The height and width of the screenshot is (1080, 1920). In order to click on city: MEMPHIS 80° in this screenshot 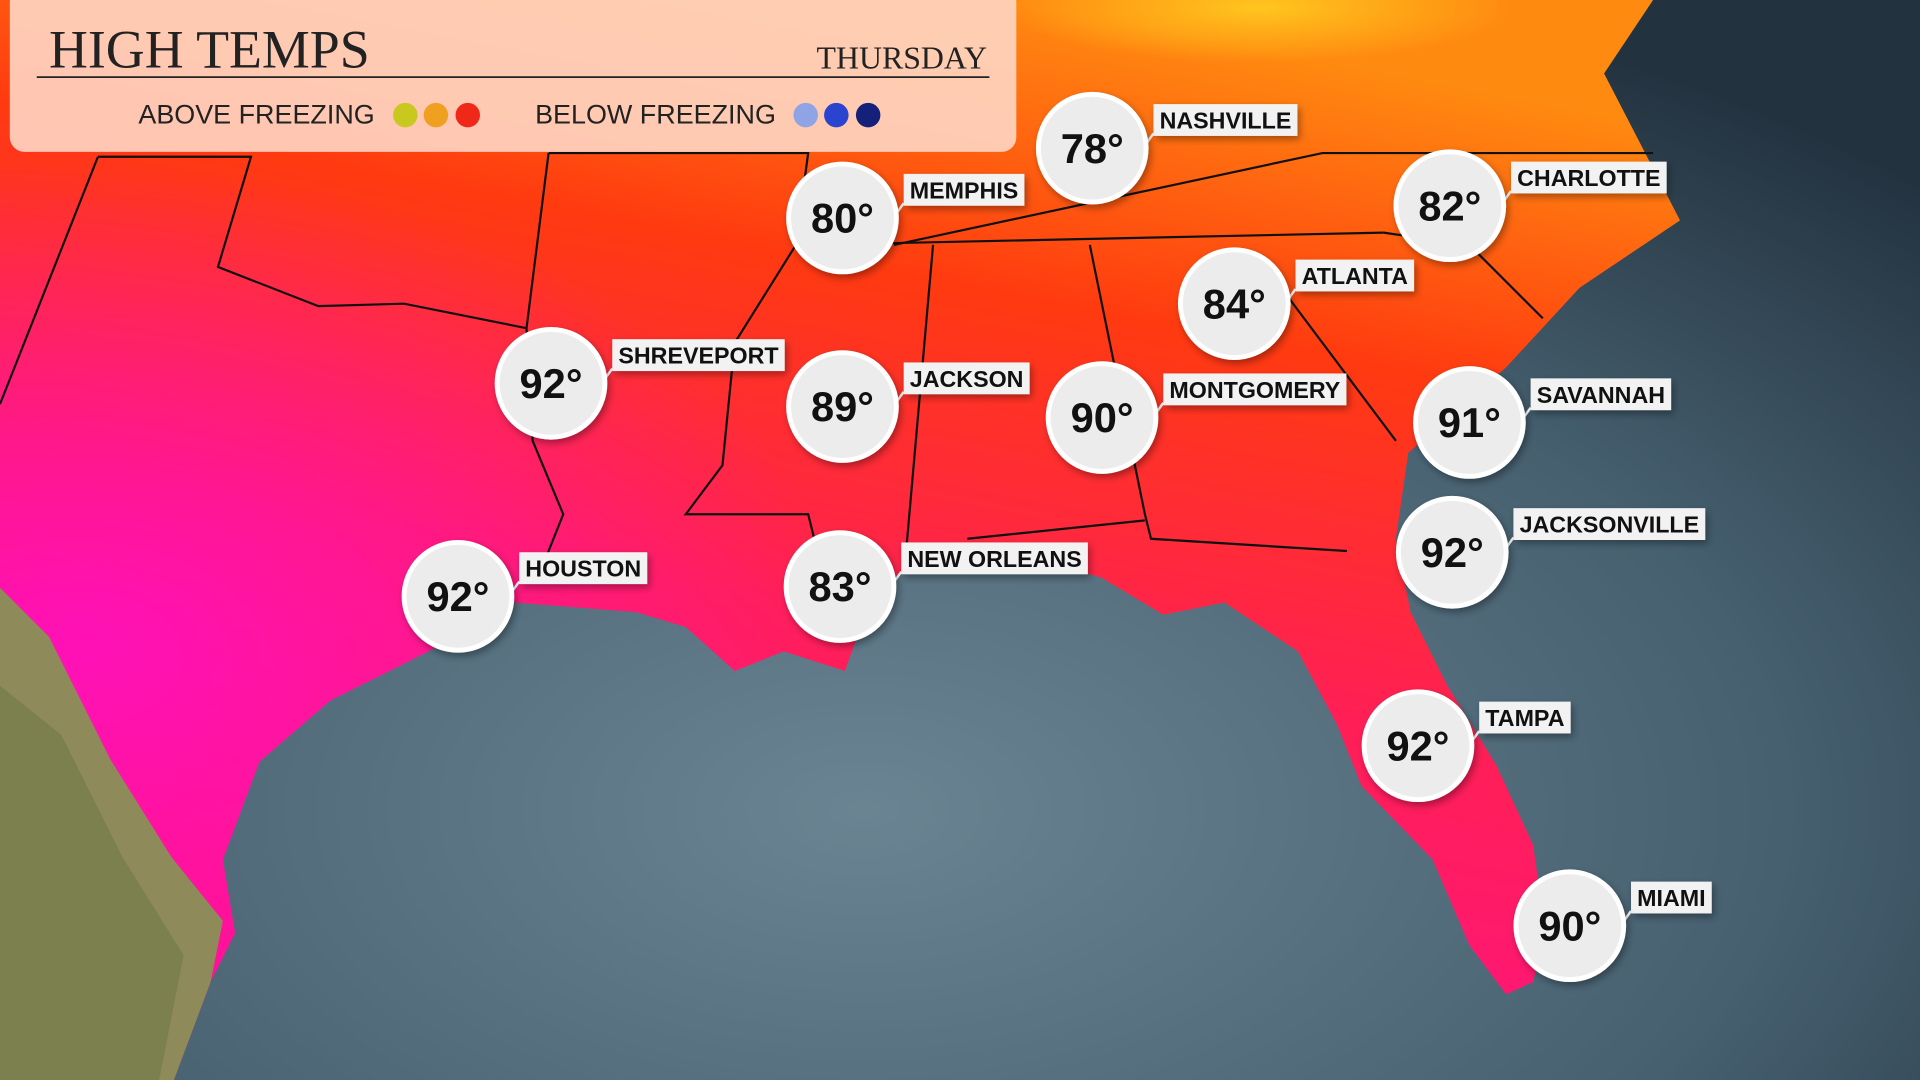, I will do `click(905, 218)`.